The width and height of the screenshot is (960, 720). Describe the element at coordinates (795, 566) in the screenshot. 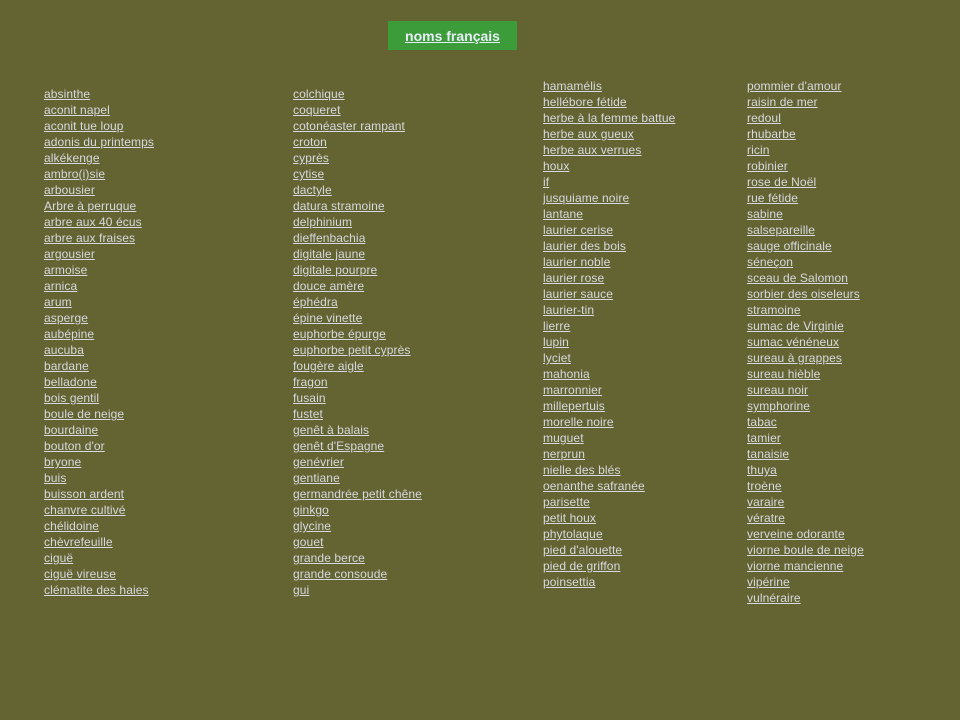

I see `plant-link: viorne mancienne` at that location.